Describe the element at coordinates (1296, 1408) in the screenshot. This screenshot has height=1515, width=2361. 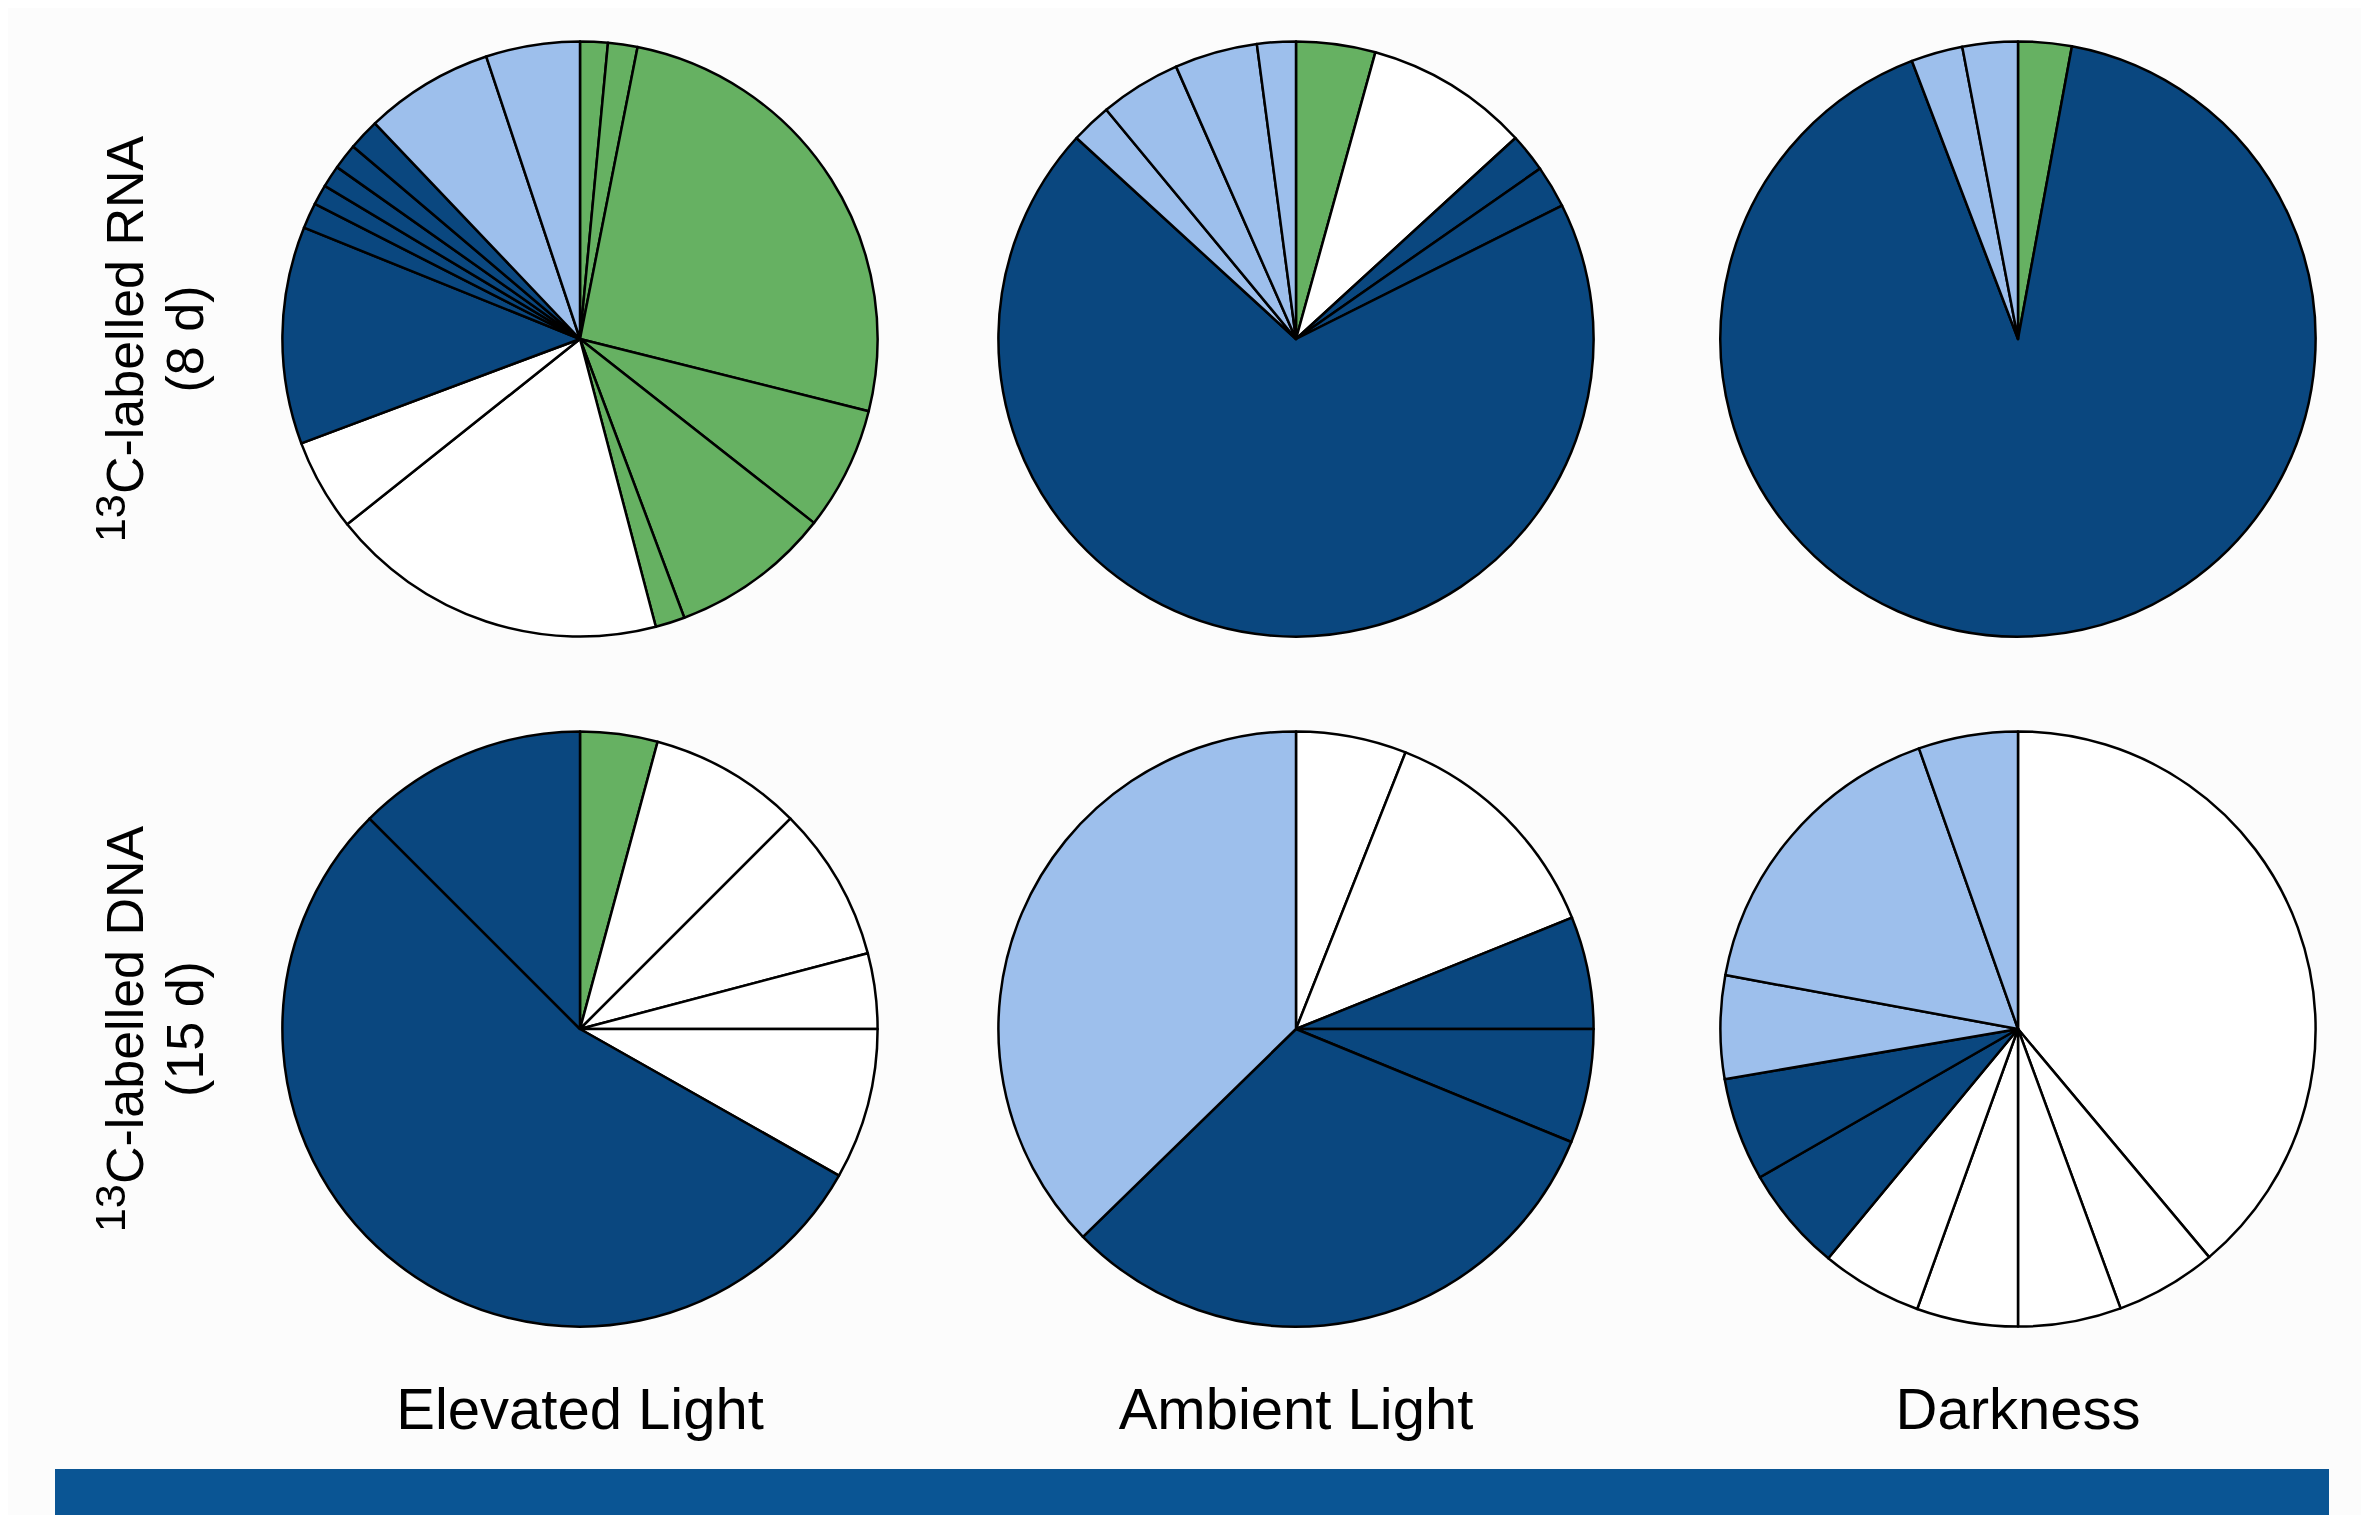
I see `text: Ambient Light` at that location.